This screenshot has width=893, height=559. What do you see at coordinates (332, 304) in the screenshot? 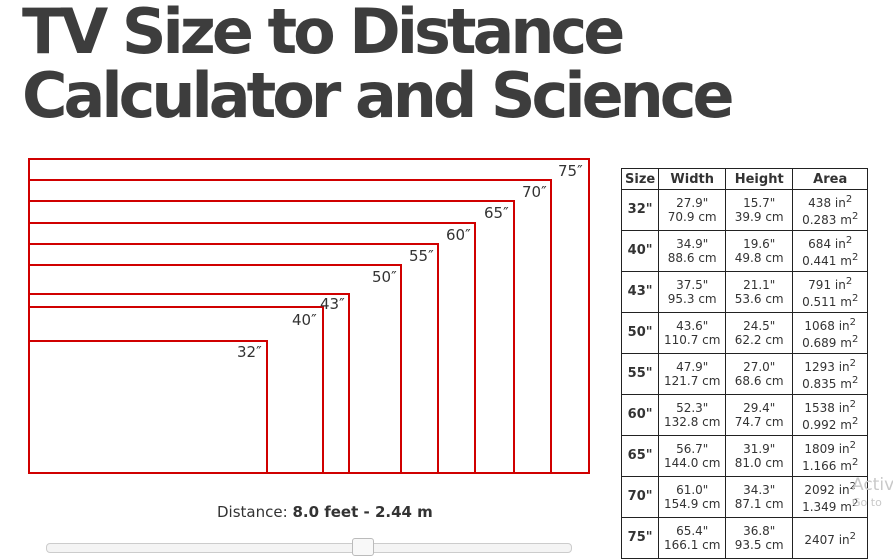
I see `tv-label-43: 43″` at bounding box center [332, 304].